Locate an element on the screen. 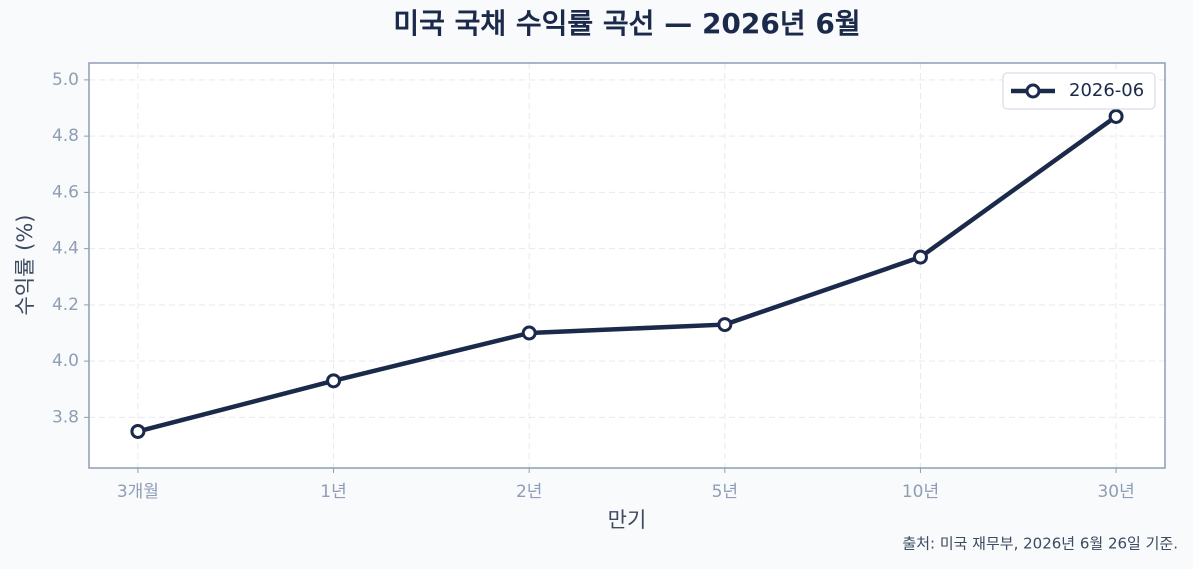 The width and height of the screenshot is (1193, 569). y-tick-label: 4.8 is located at coordinates (65, 136).